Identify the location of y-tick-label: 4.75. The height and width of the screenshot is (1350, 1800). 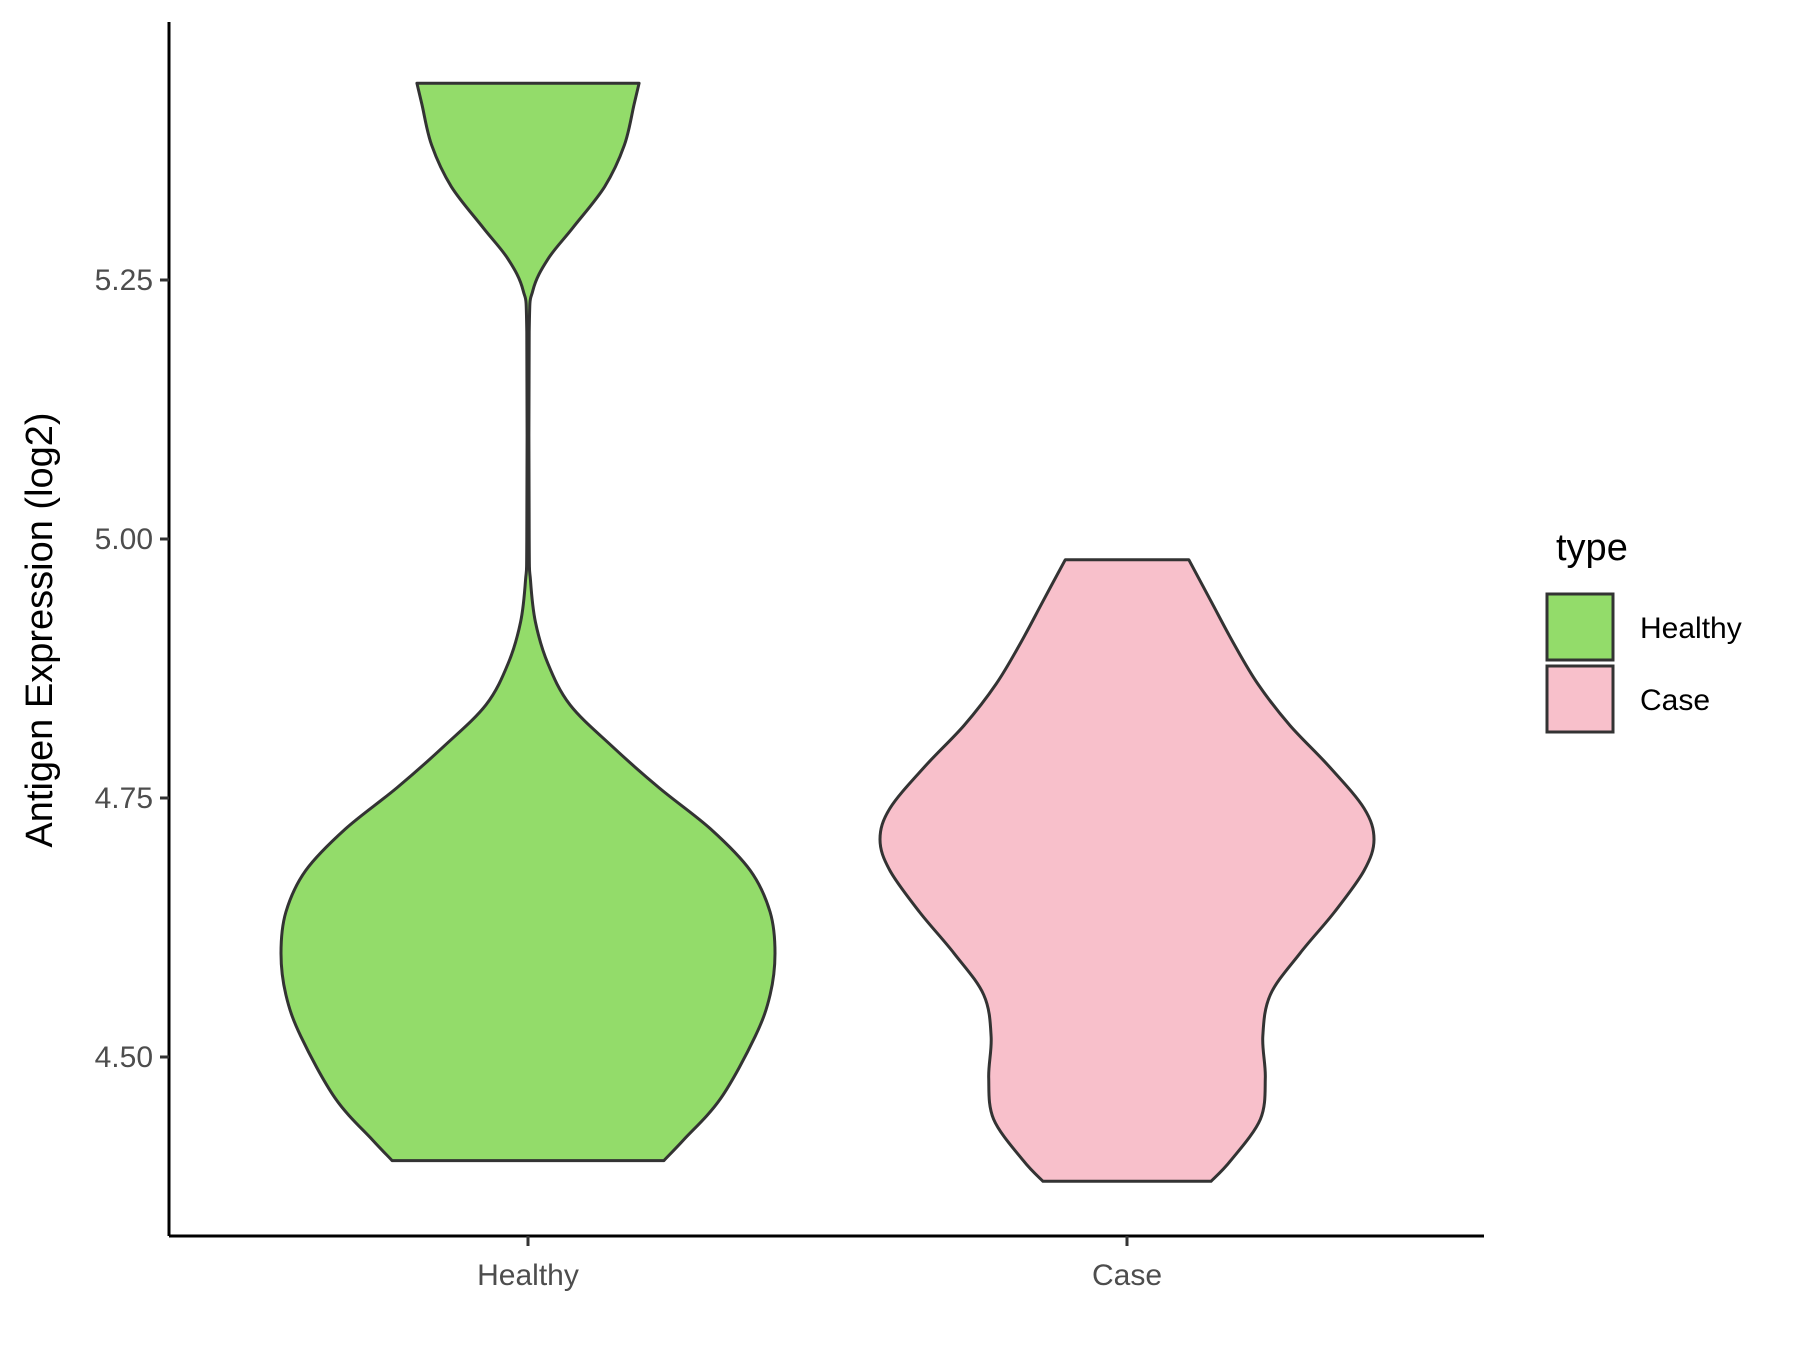
(124, 798).